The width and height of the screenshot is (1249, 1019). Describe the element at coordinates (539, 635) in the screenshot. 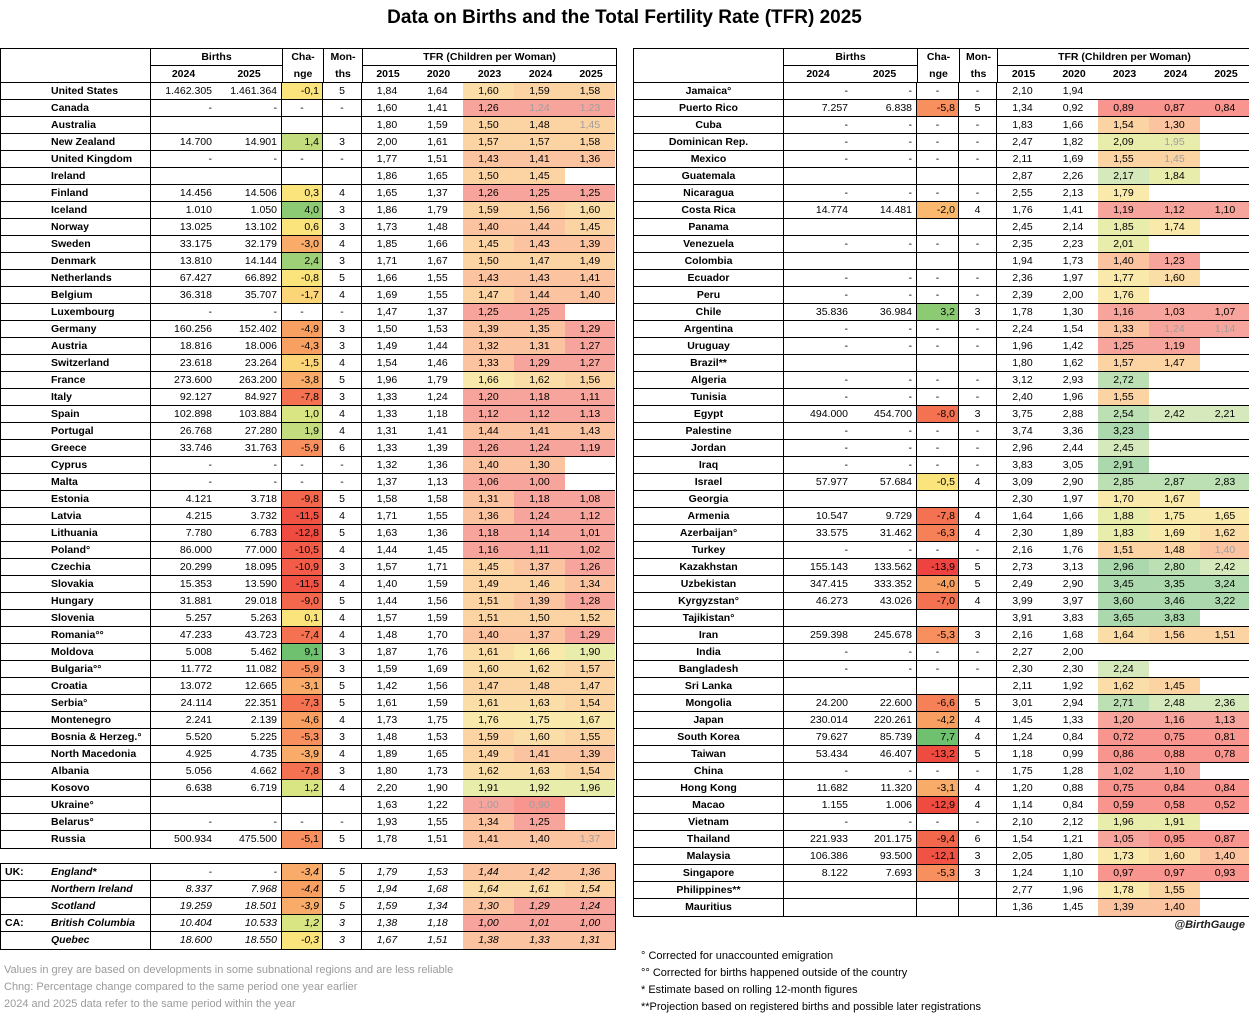

I see `tfr-value: 1,37` at that location.